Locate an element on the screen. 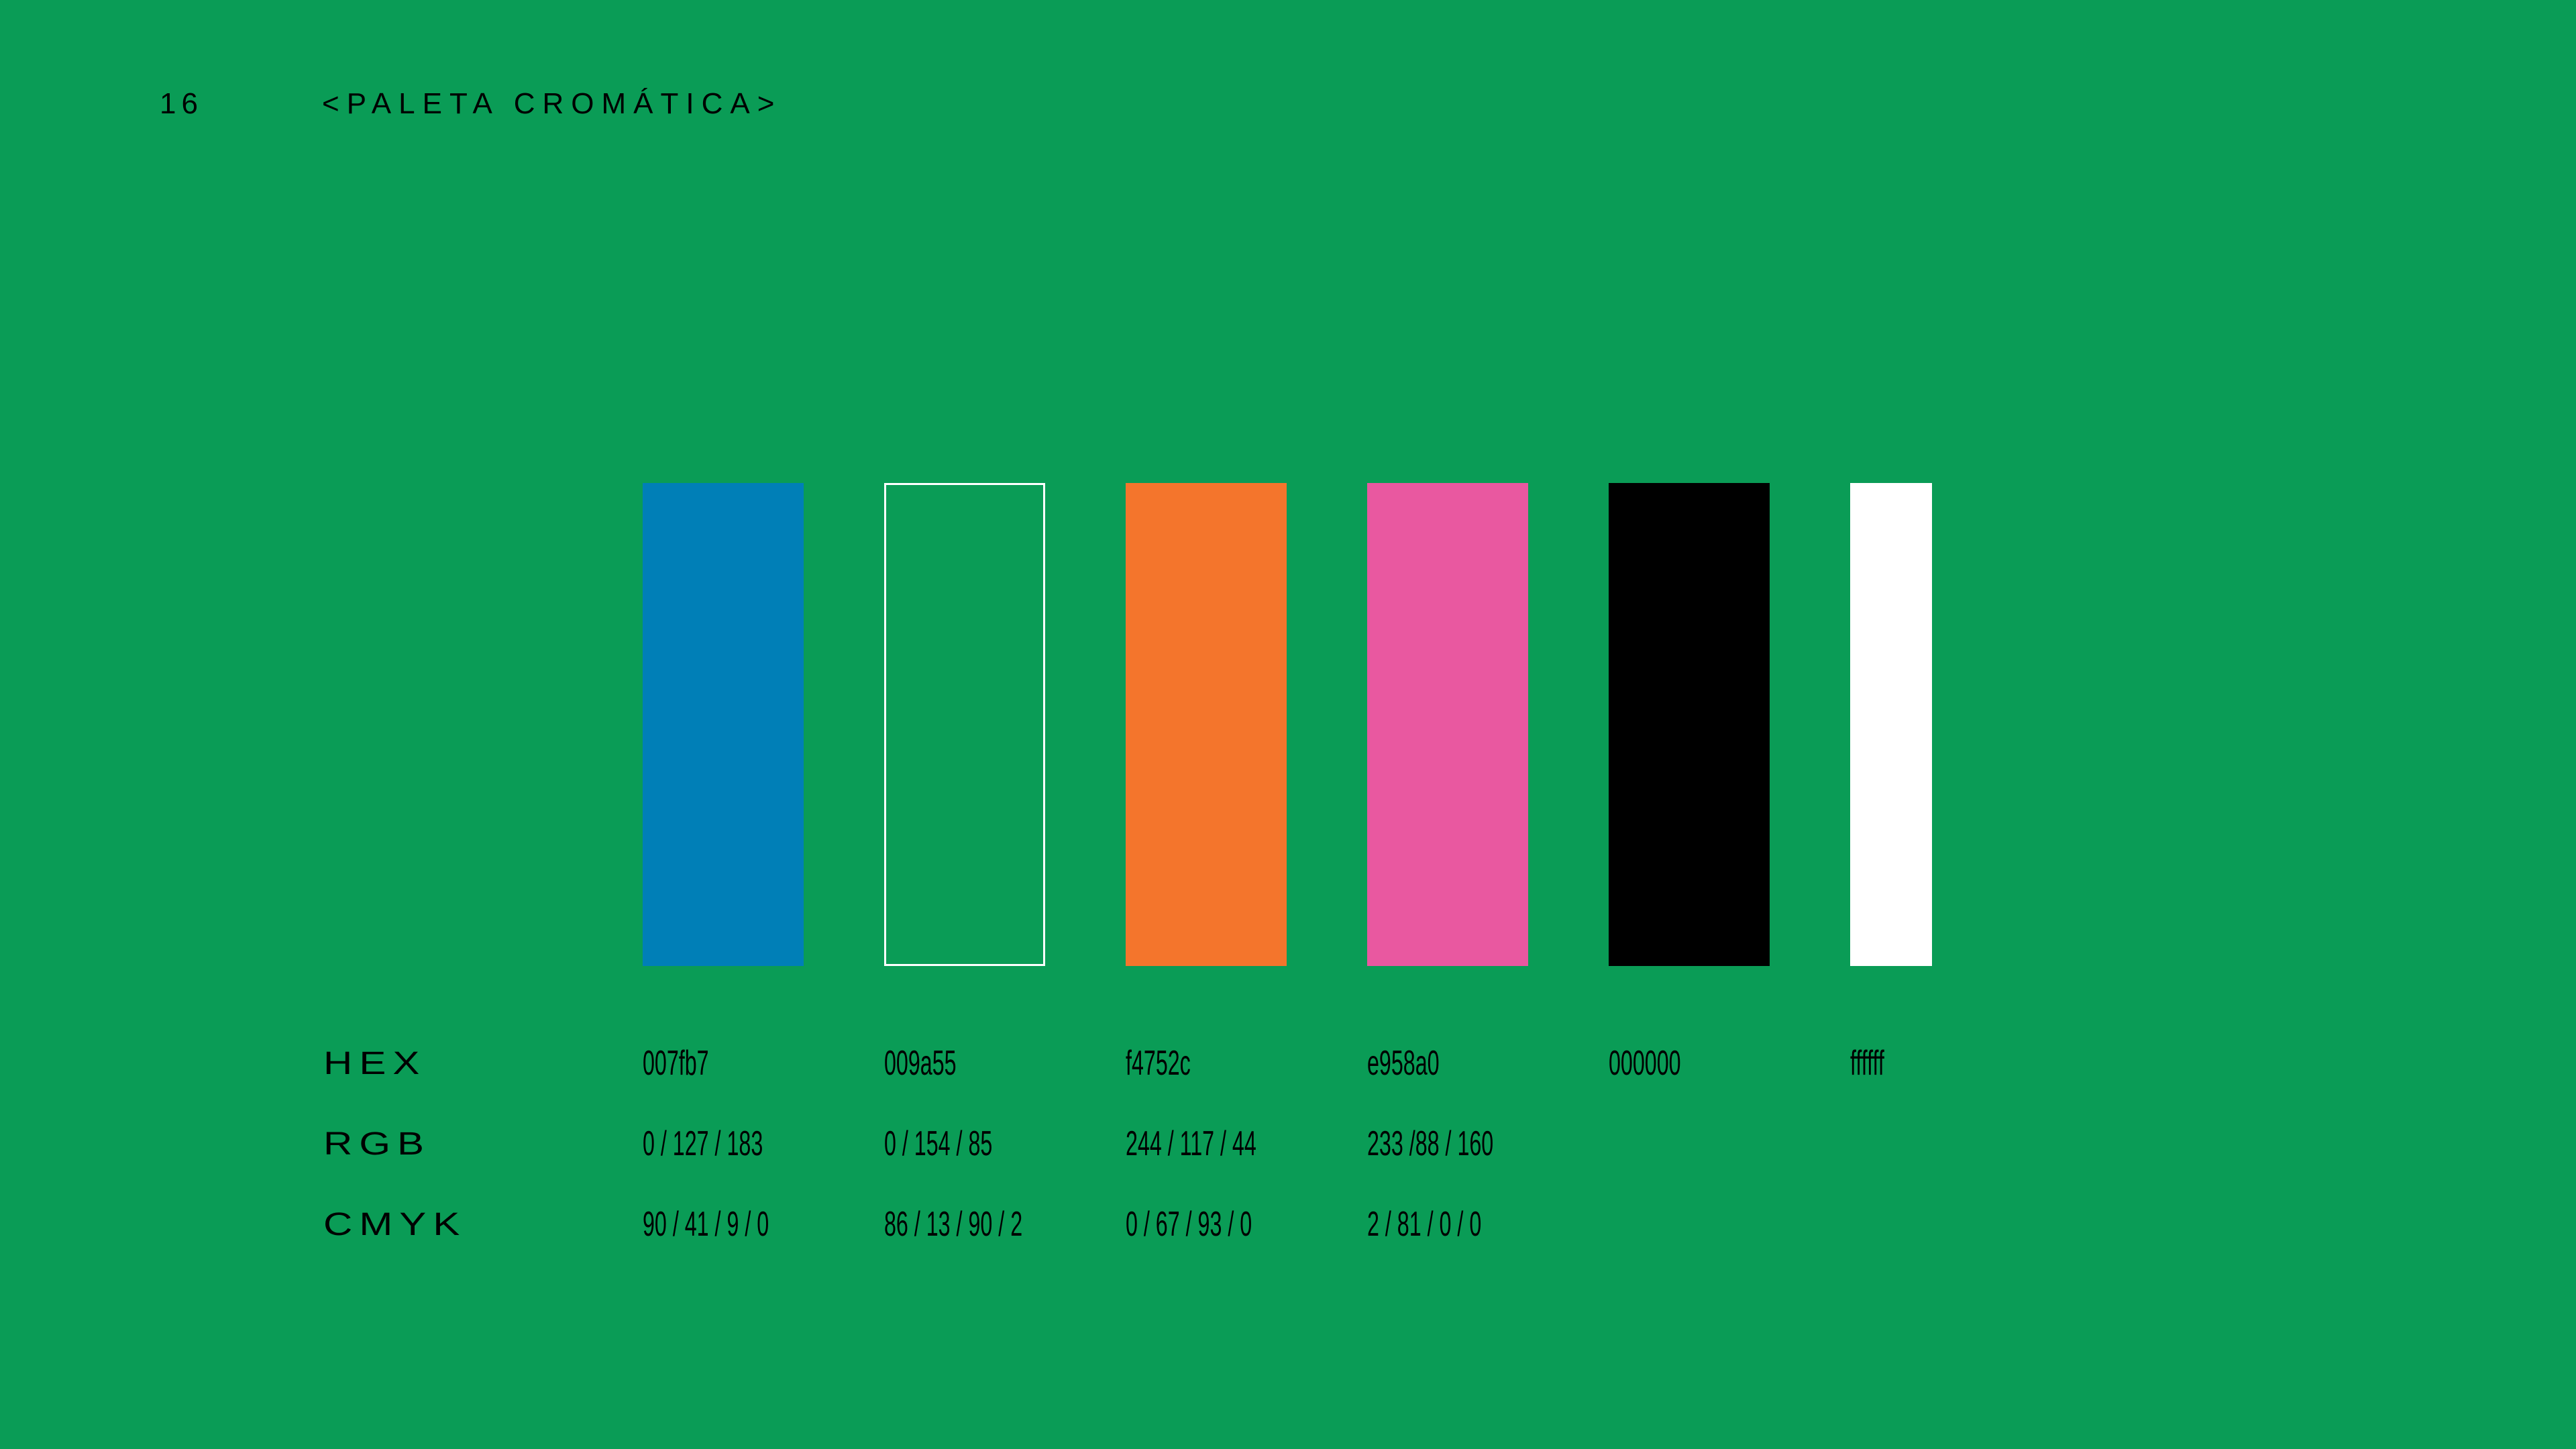 The image size is (2576, 1449). swatch-hex-value: f4752c is located at coordinates (1158, 1063).